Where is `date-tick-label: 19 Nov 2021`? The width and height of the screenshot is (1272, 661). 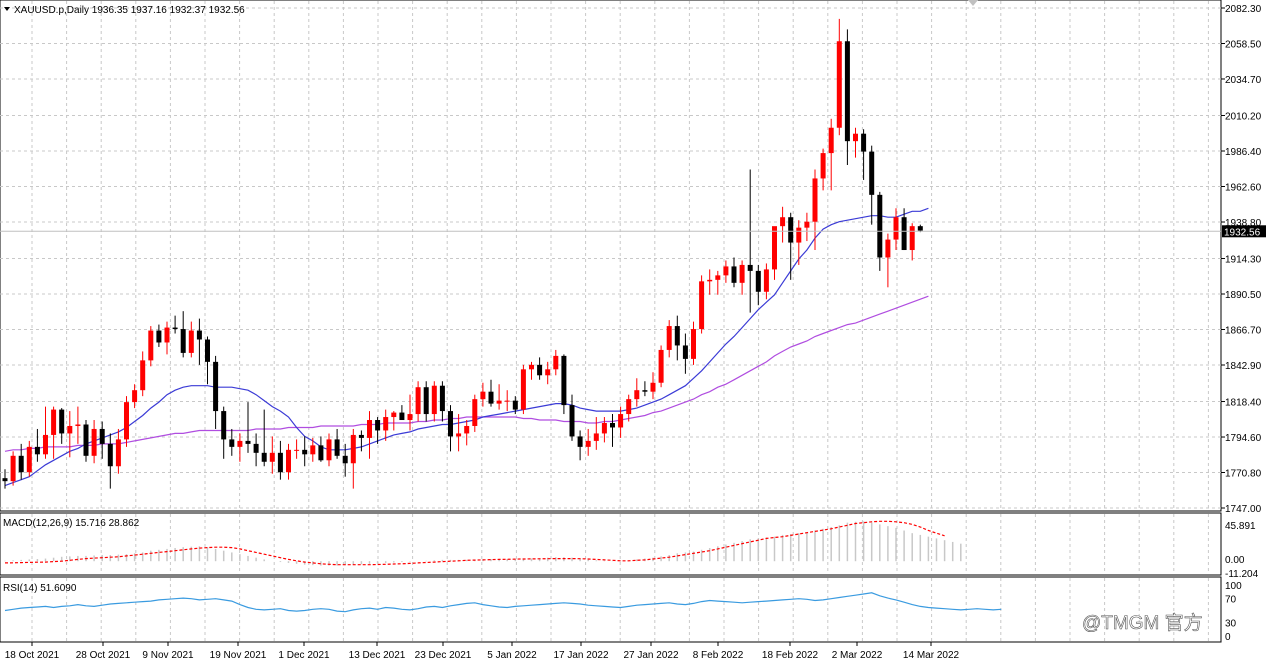 date-tick-label: 19 Nov 2021 is located at coordinates (238, 655).